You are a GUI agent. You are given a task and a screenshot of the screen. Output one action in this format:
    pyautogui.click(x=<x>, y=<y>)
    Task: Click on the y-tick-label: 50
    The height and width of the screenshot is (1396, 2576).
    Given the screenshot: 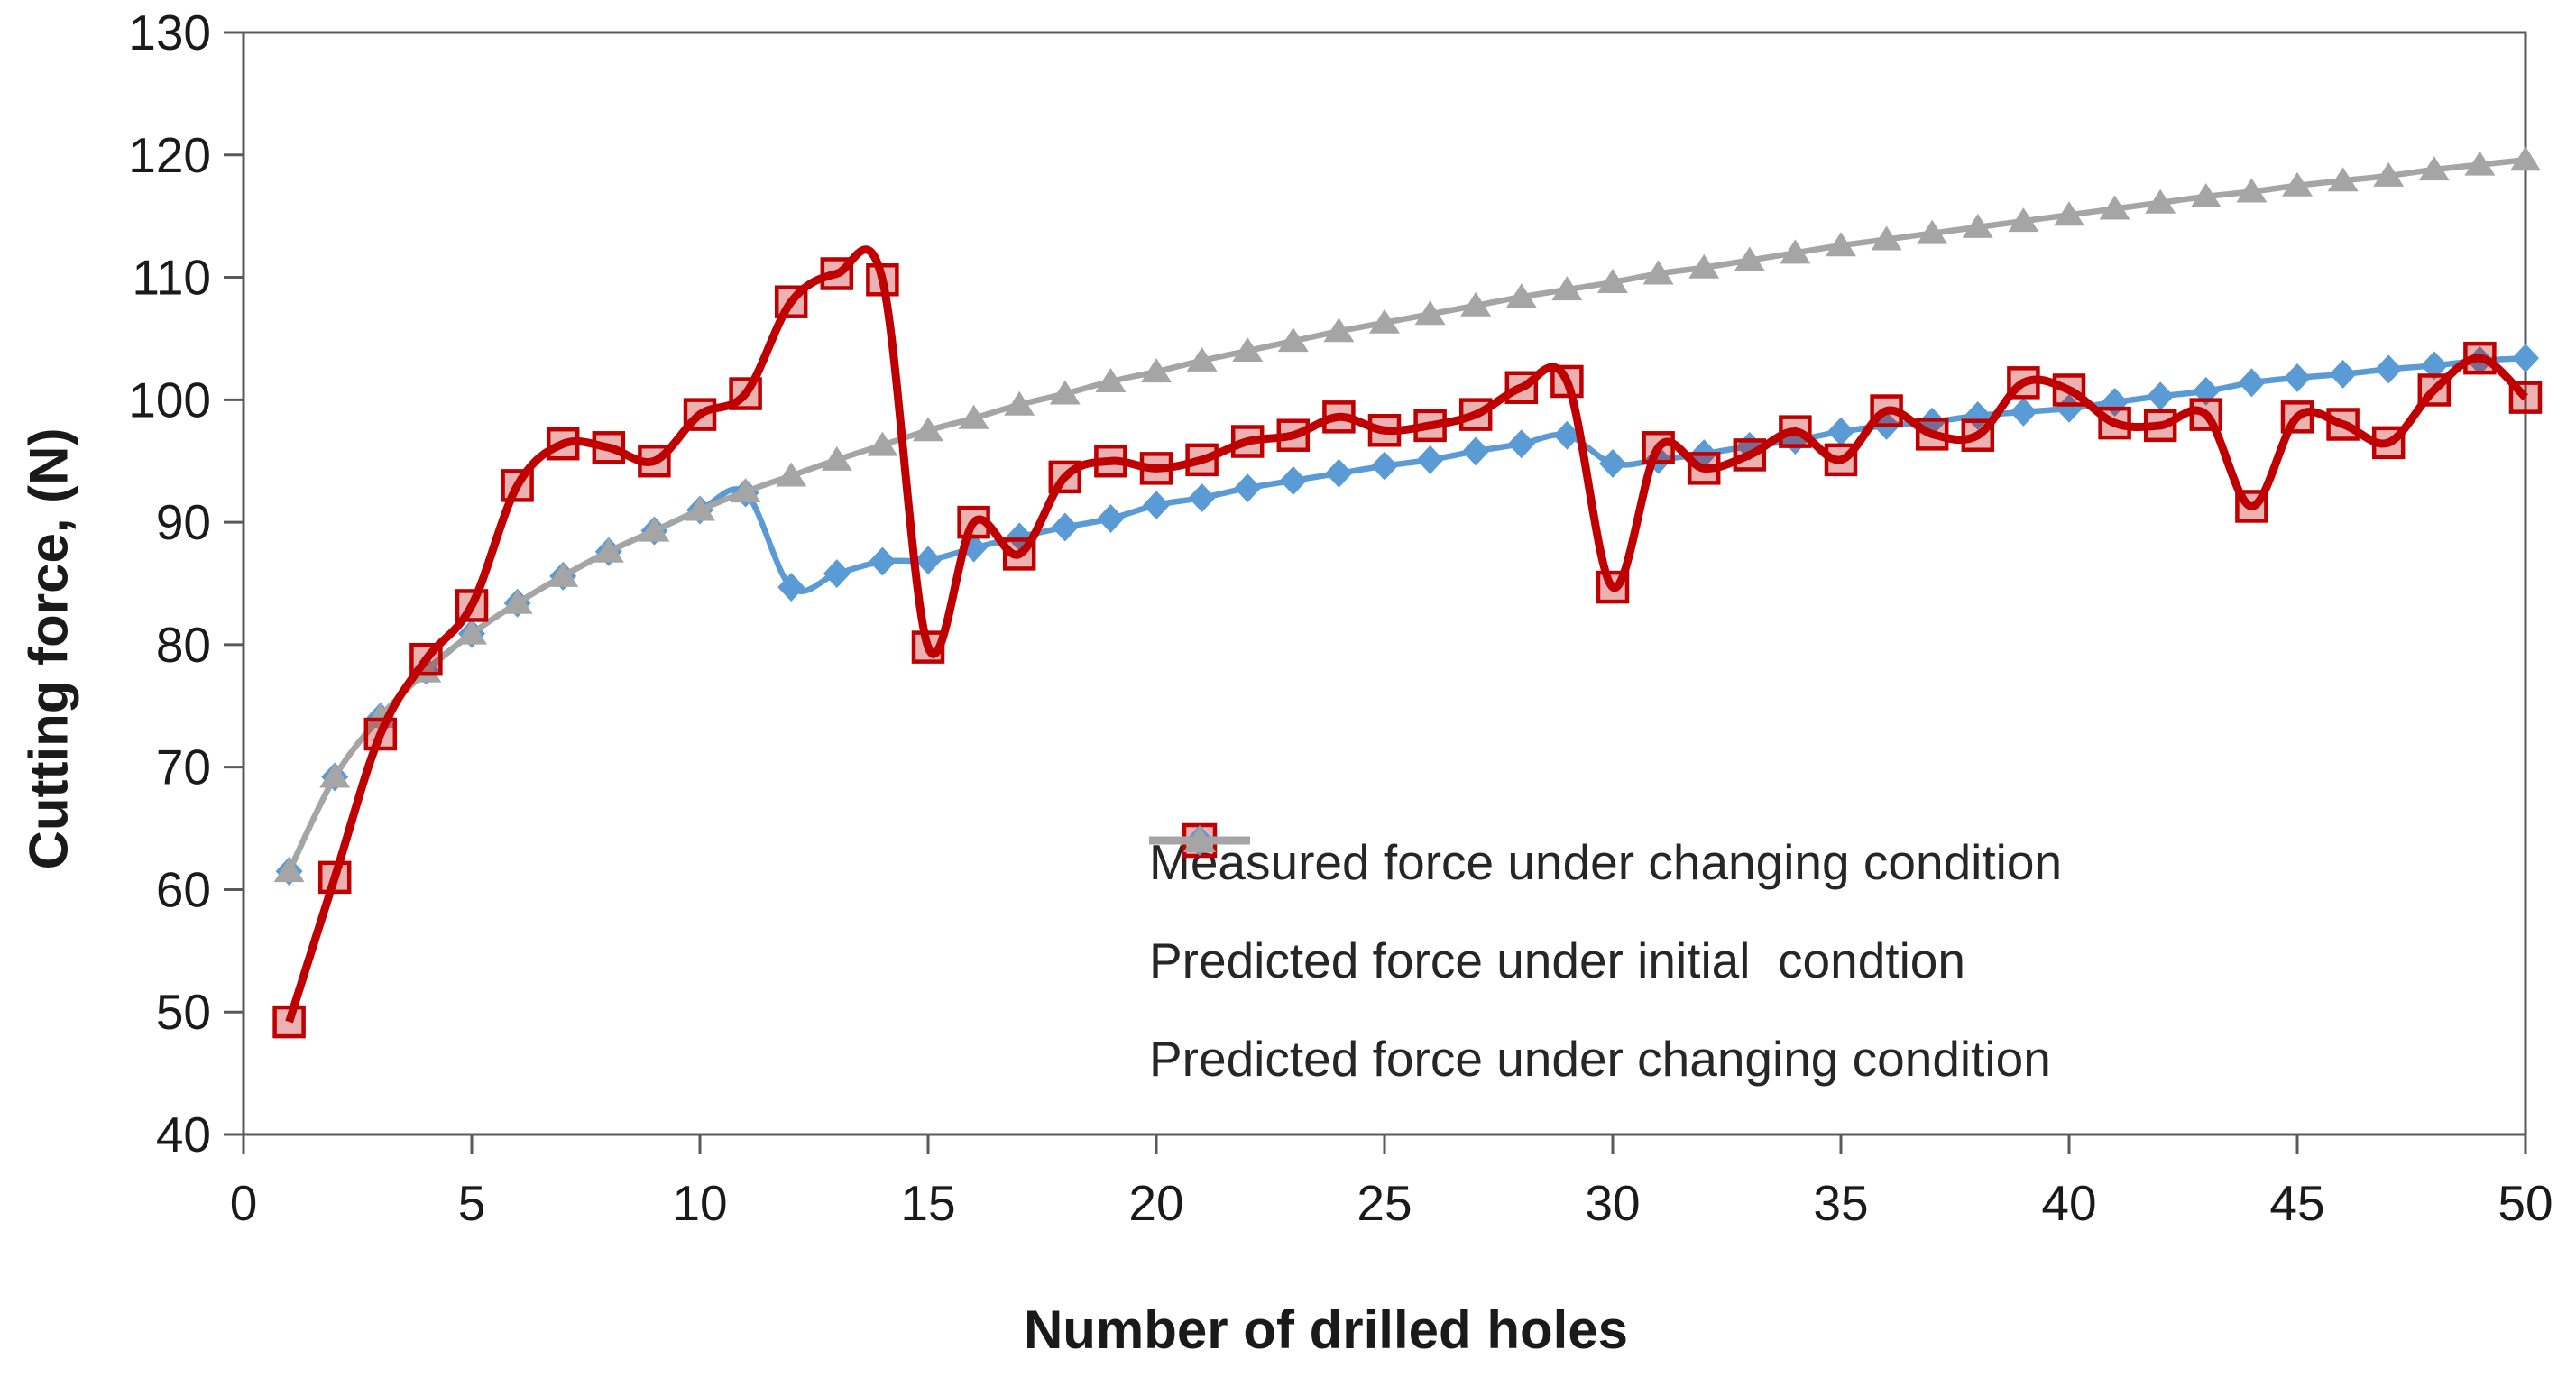 What is the action you would take?
    pyautogui.click(x=184, y=1012)
    